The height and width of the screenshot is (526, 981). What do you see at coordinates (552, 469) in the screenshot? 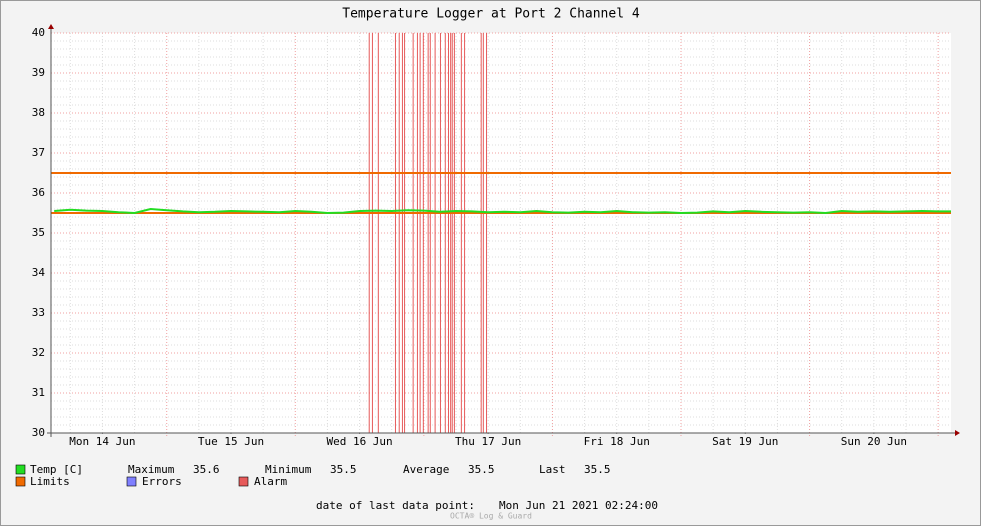
I see `stat-label: Last` at bounding box center [552, 469].